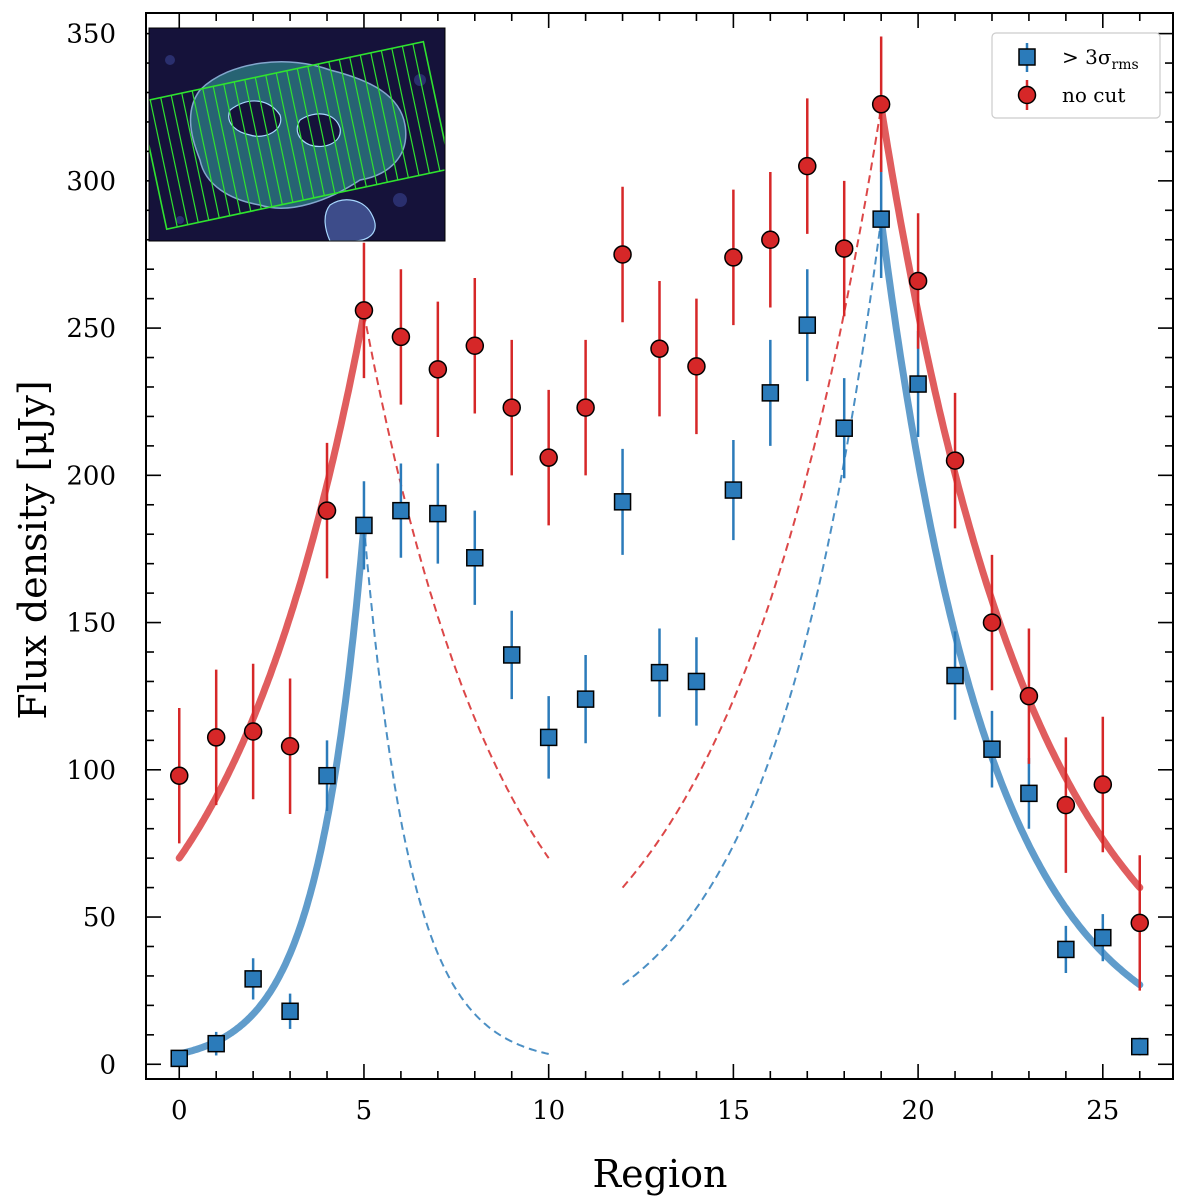 The height and width of the screenshot is (1201, 1200). I want to click on x-tick-label: 25, so click(1102, 1111).